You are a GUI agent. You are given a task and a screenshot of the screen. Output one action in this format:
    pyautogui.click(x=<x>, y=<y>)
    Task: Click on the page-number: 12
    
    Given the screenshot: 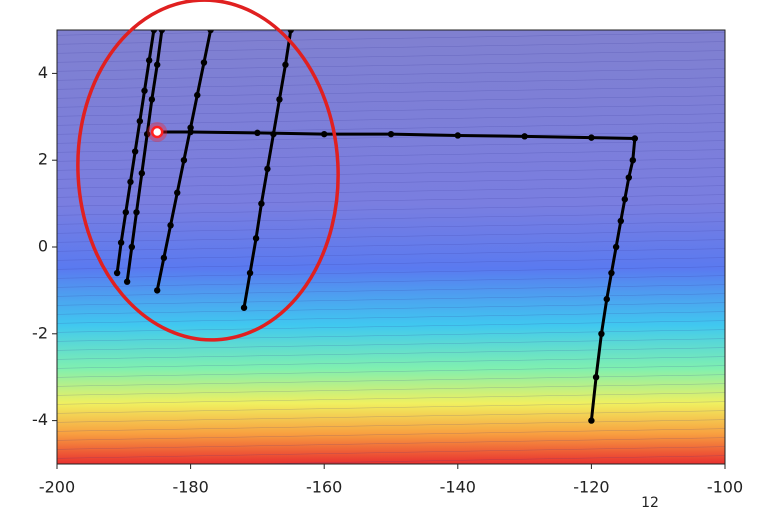 What is the action you would take?
    pyautogui.click(x=650, y=503)
    